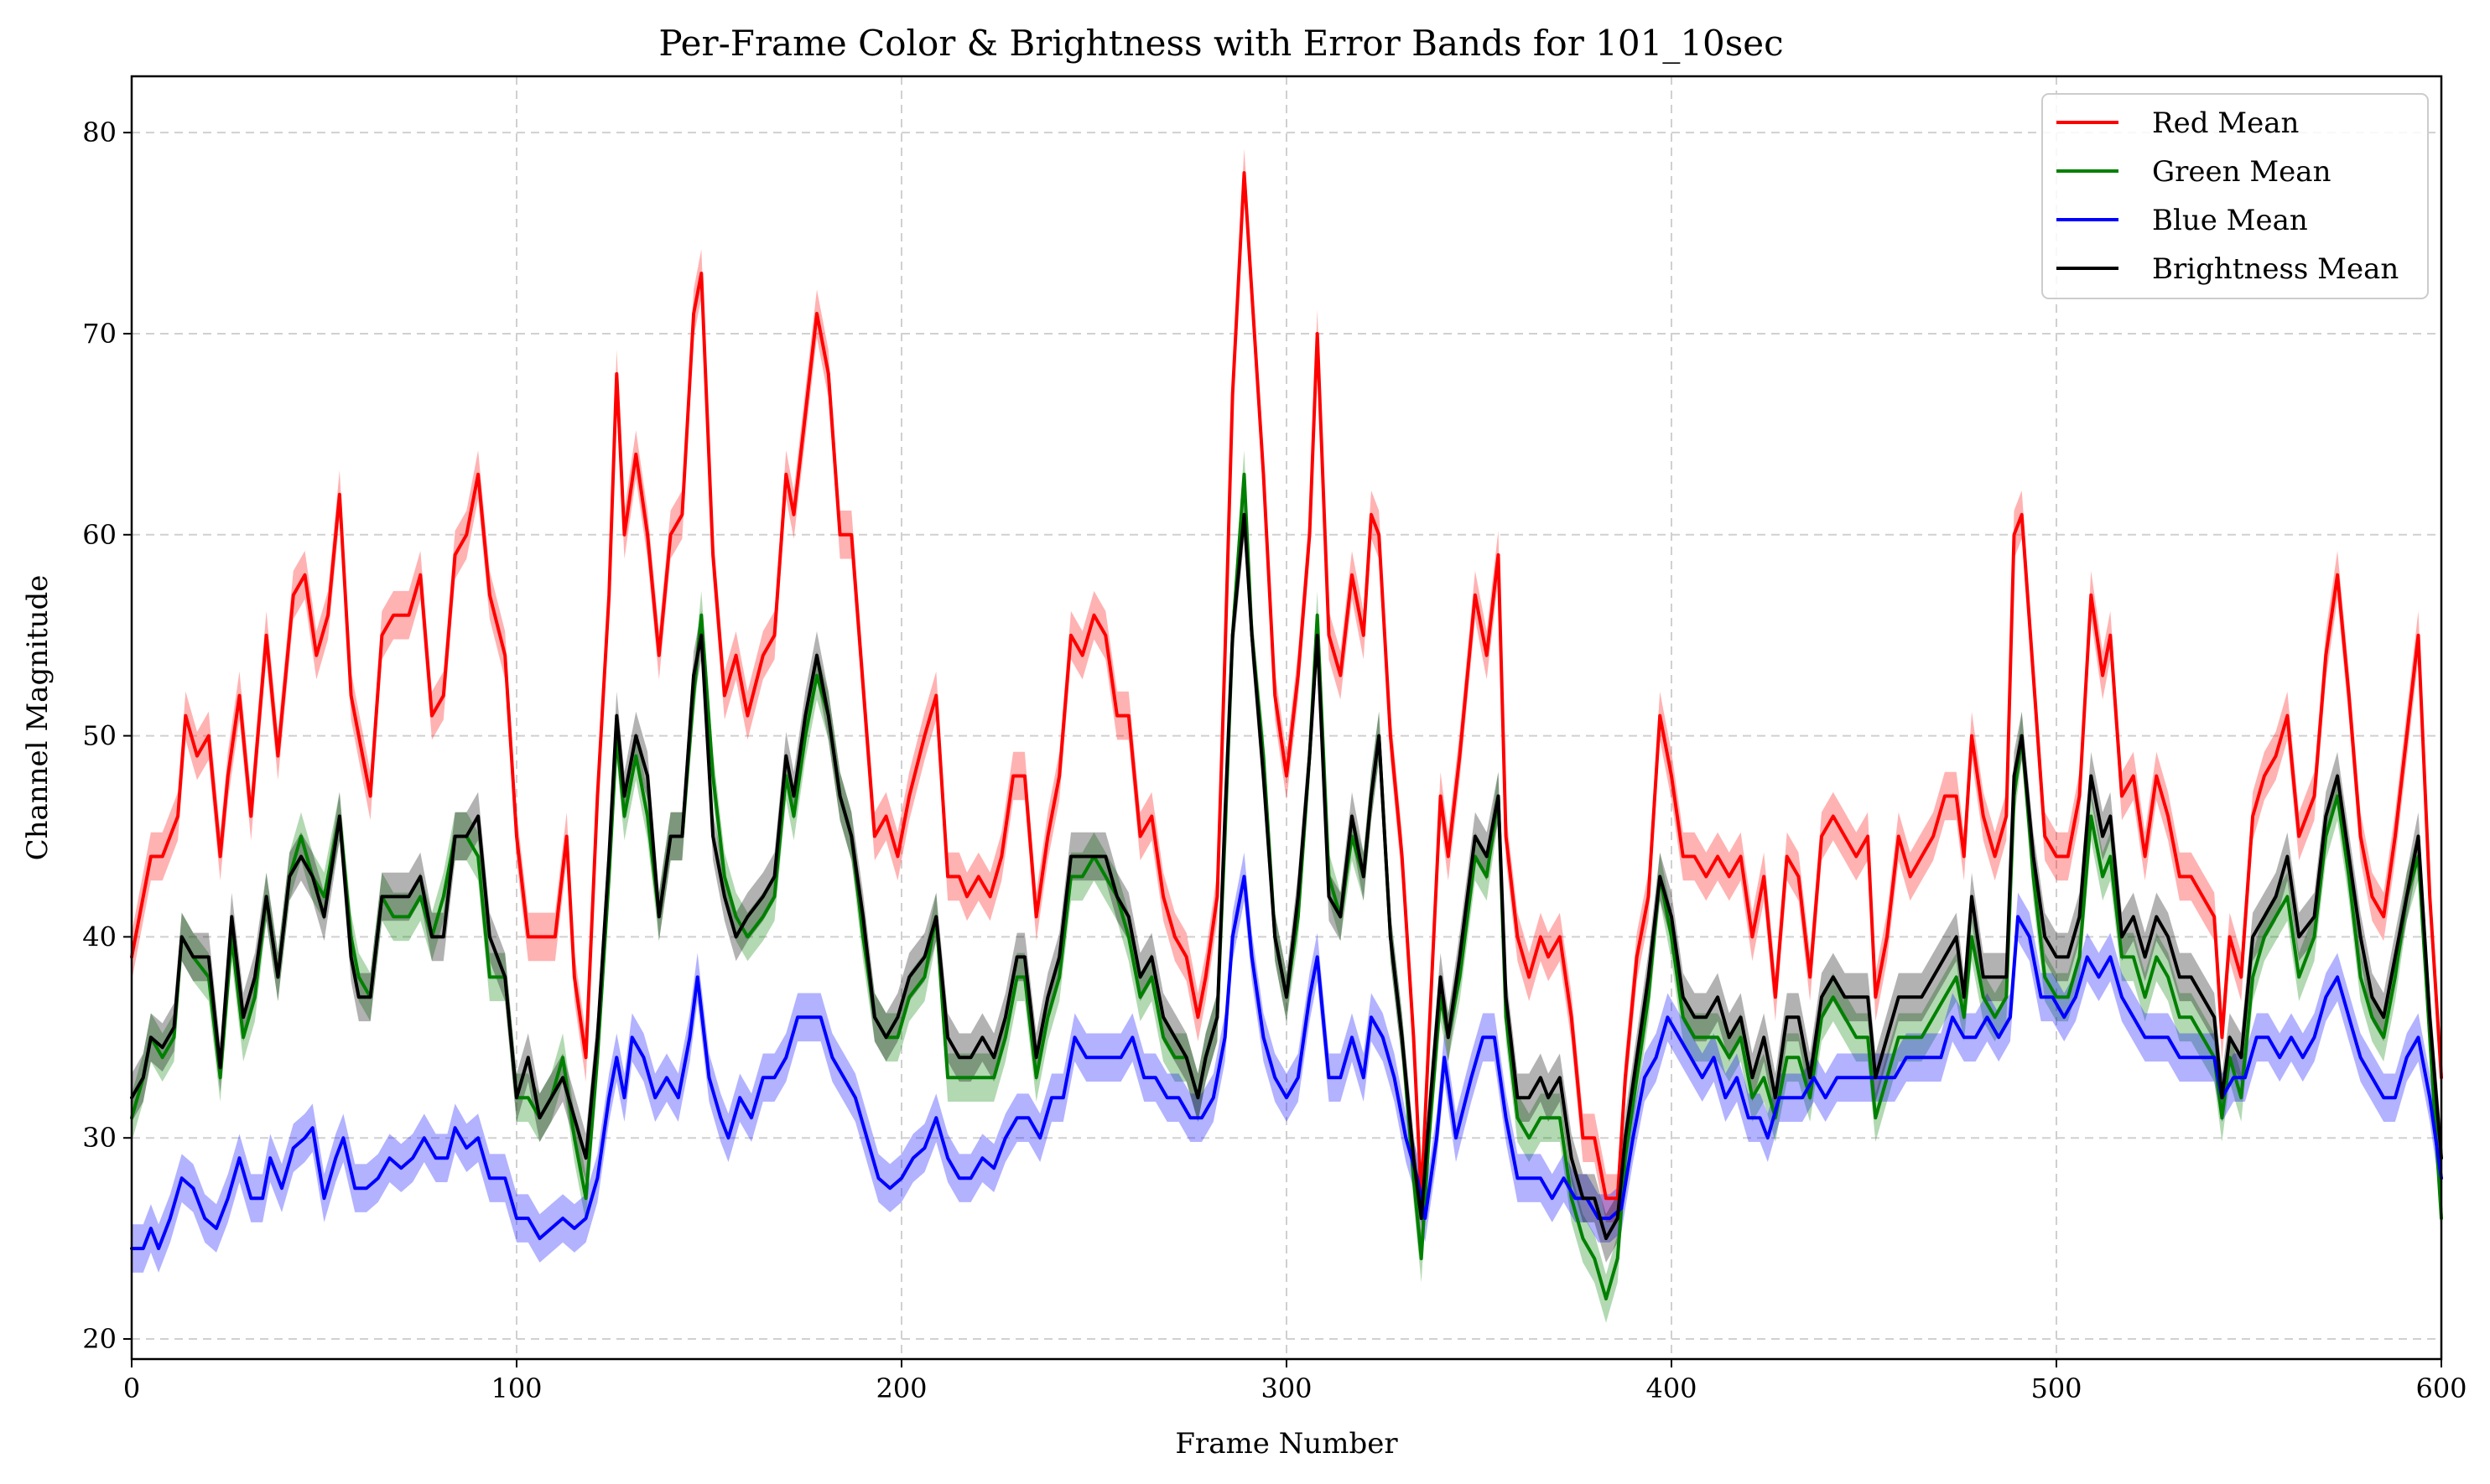 The width and height of the screenshot is (2490, 1484). Describe the element at coordinates (99, 736) in the screenshot. I see `y-tick-label: 50` at that location.